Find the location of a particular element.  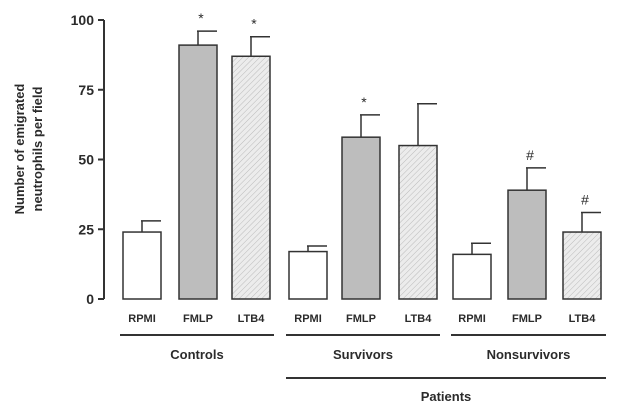

group-label: Controls is located at coordinates (196, 354).